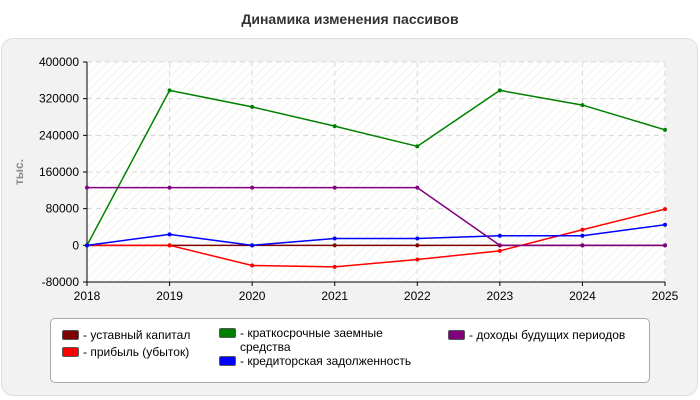 The width and height of the screenshot is (700, 400). I want to click on legend-label: - доходы будущих периодов, so click(547, 335).